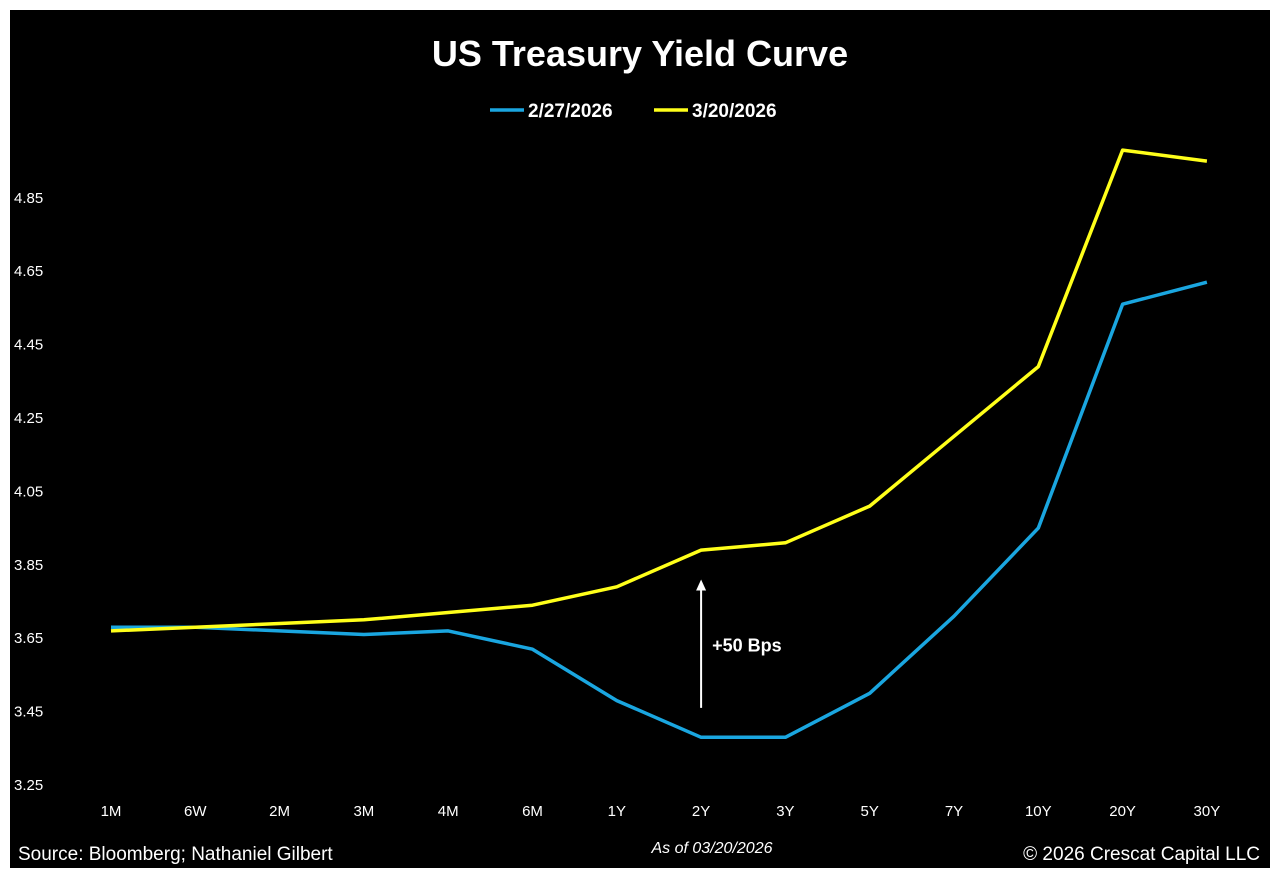 The image size is (1280, 876). I want to click on annotation-arrow-head, so click(701, 585).